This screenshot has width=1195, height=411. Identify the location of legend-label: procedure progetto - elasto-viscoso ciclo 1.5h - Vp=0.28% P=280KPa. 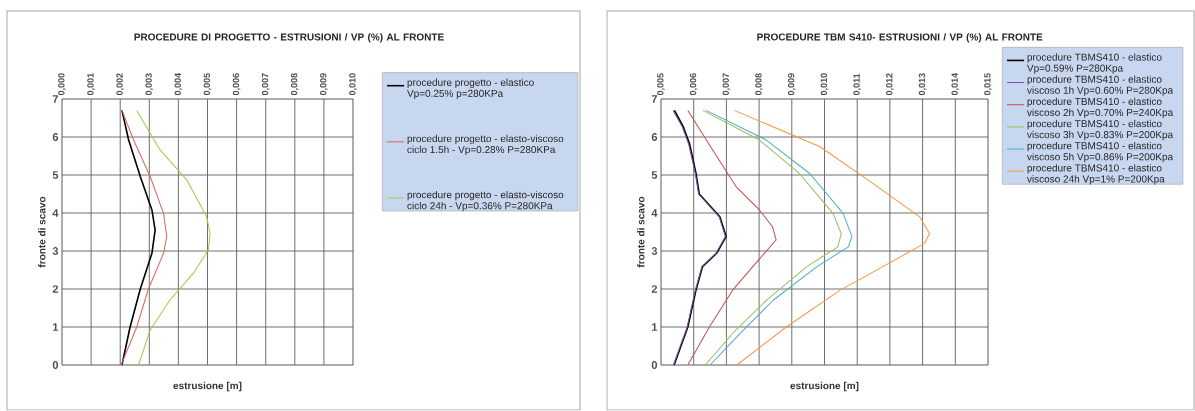
(485, 145).